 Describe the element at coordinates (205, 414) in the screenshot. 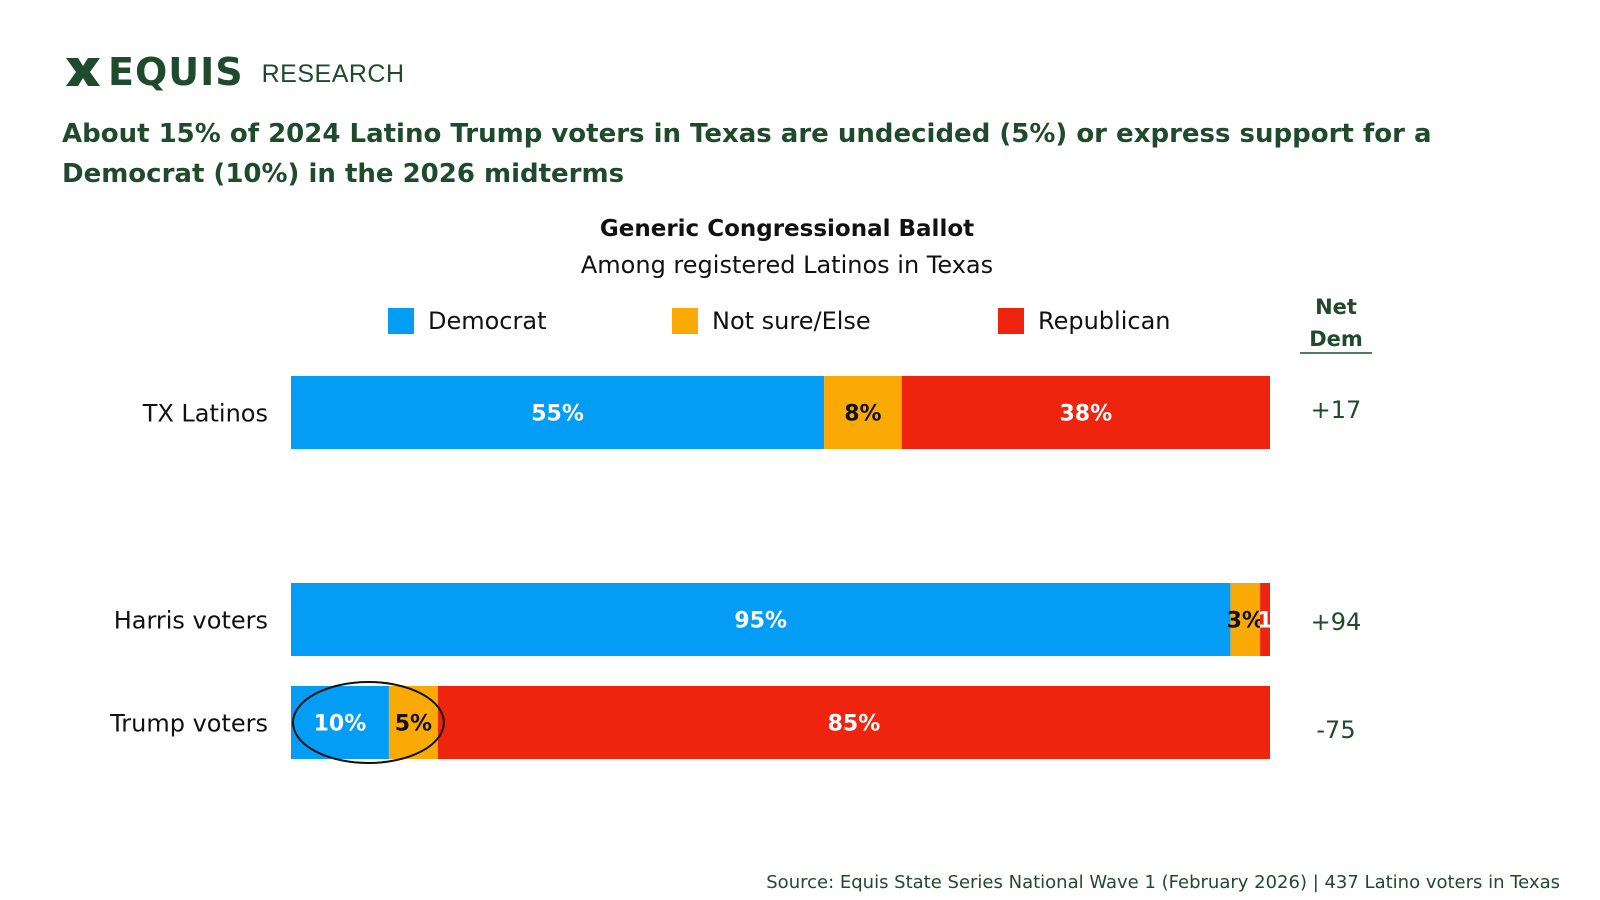

I see `category-label: TX Latinos` at that location.